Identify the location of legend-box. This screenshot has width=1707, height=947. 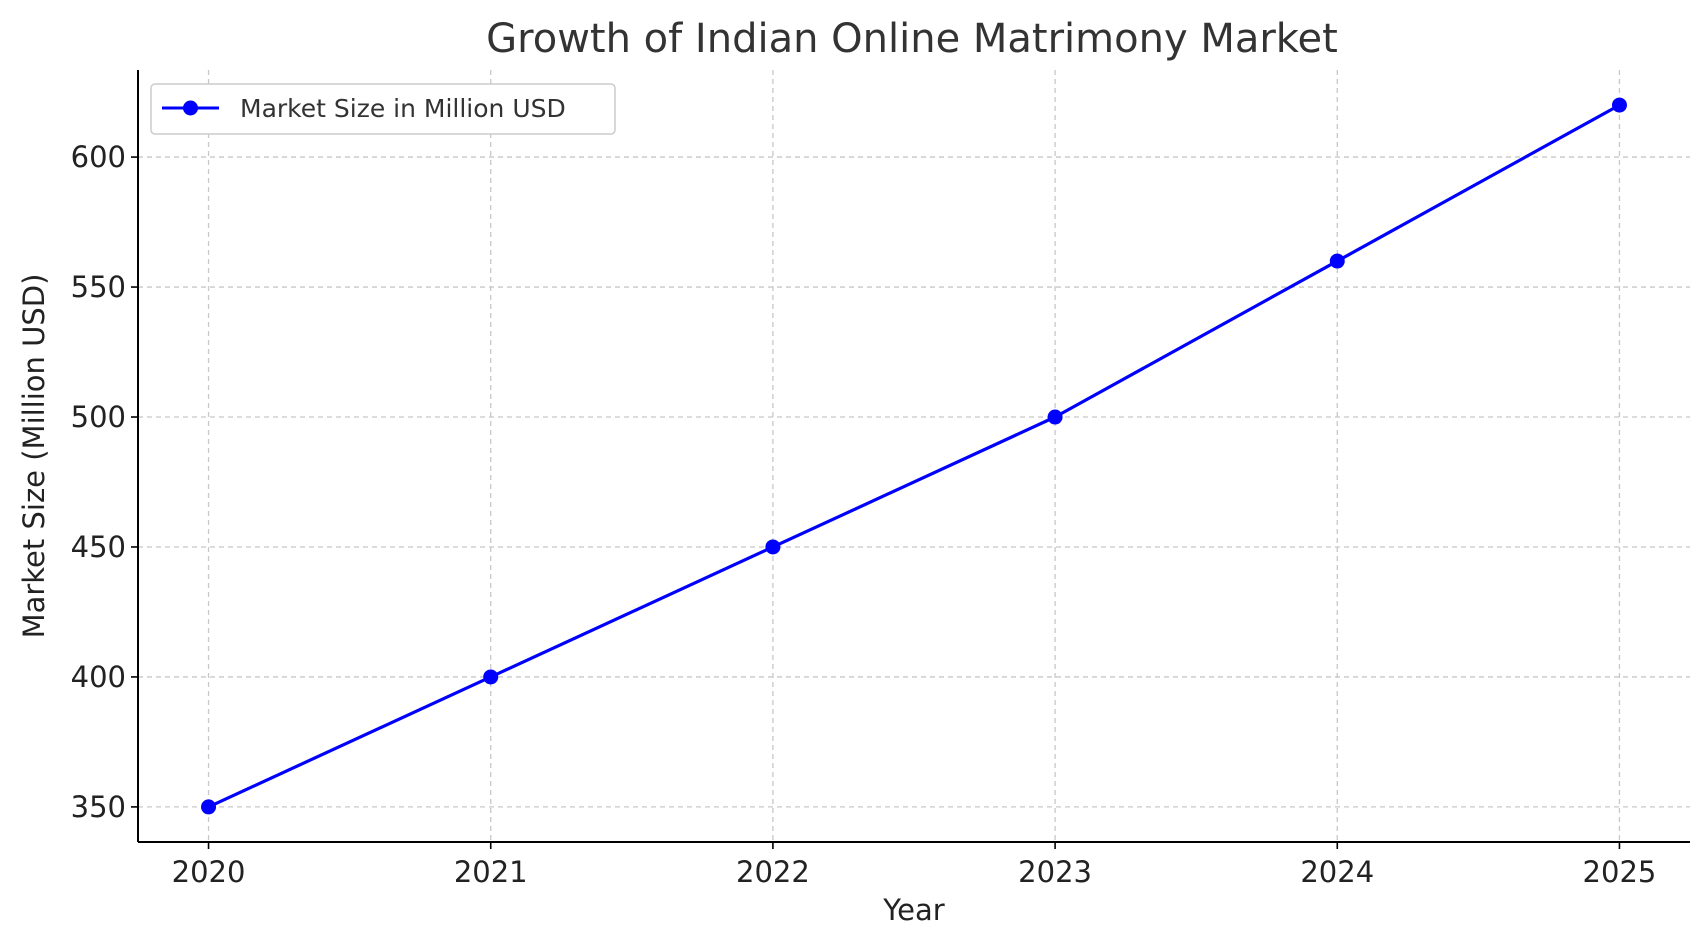
(383, 109).